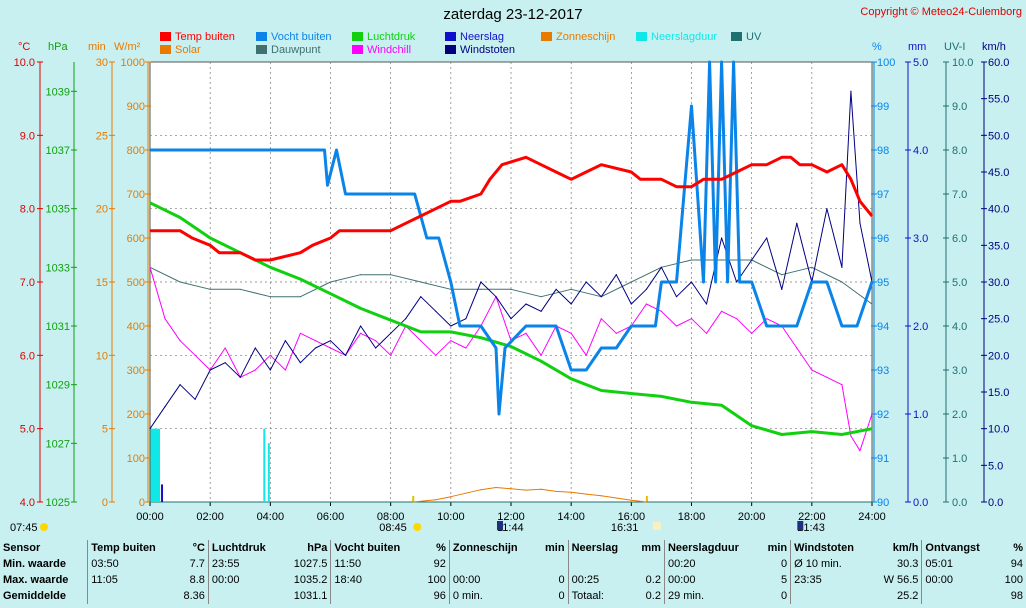 The height and width of the screenshot is (608, 1026). Describe the element at coordinates (1016, 564) in the screenshot. I see `stats-cell-value: 94` at that location.